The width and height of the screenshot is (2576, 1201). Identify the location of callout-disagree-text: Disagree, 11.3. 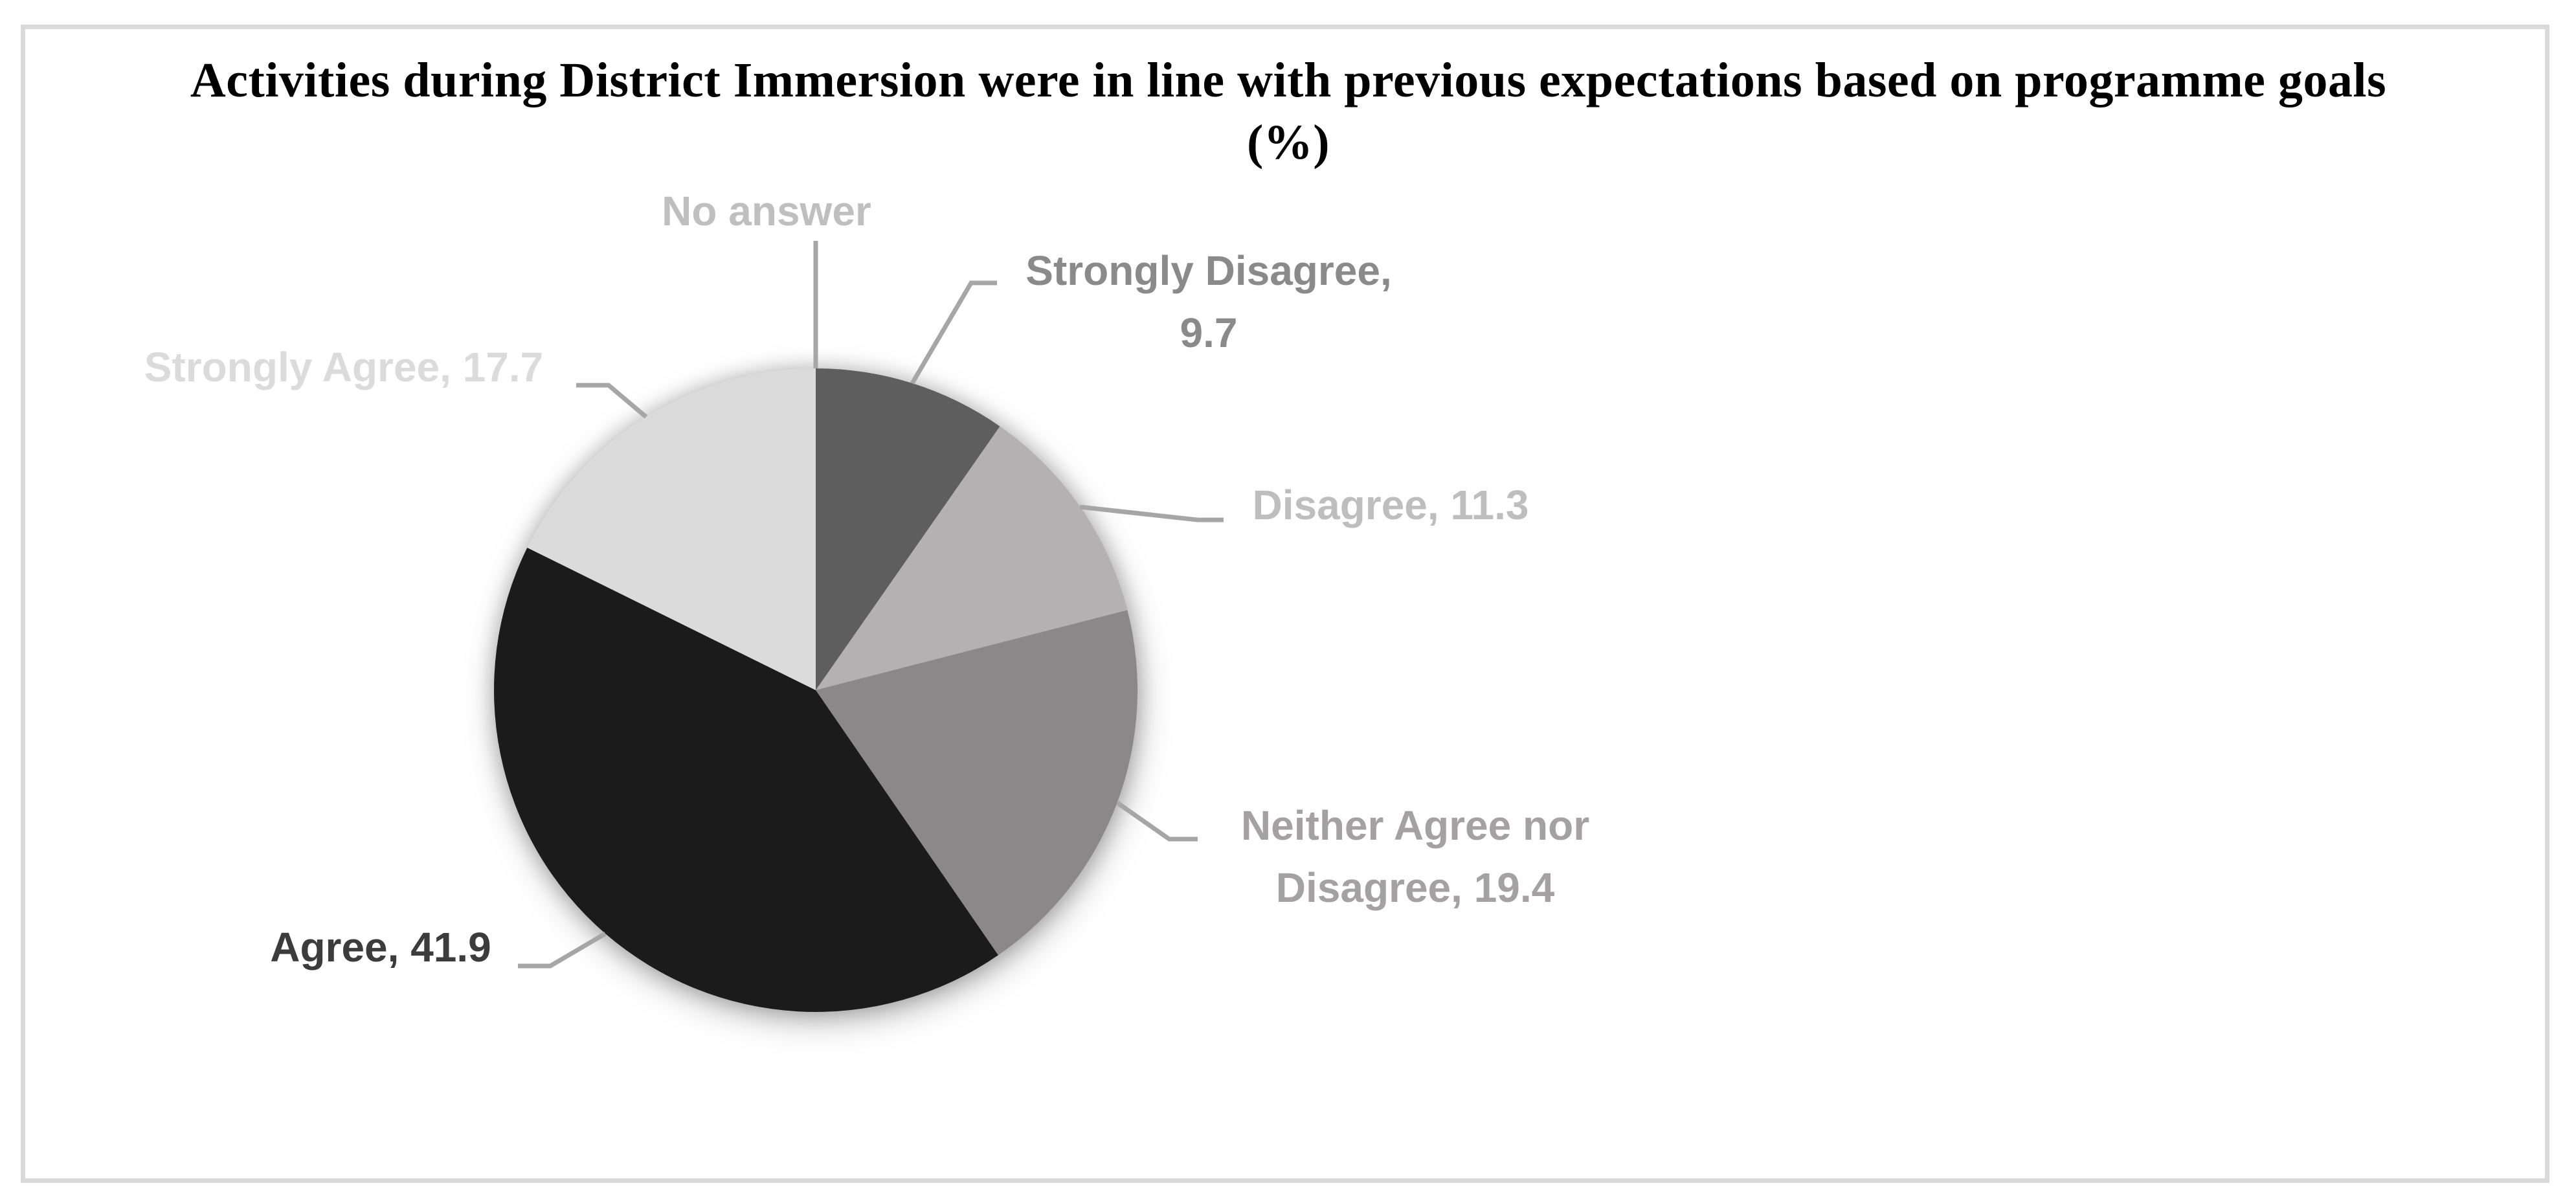
(1391, 505).